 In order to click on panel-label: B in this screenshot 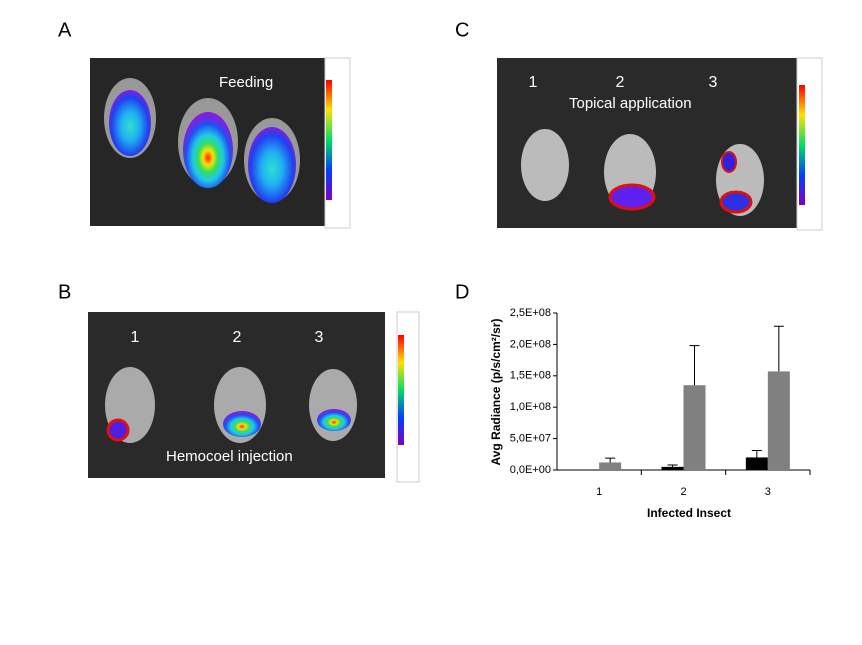, I will do `click(64, 292)`.